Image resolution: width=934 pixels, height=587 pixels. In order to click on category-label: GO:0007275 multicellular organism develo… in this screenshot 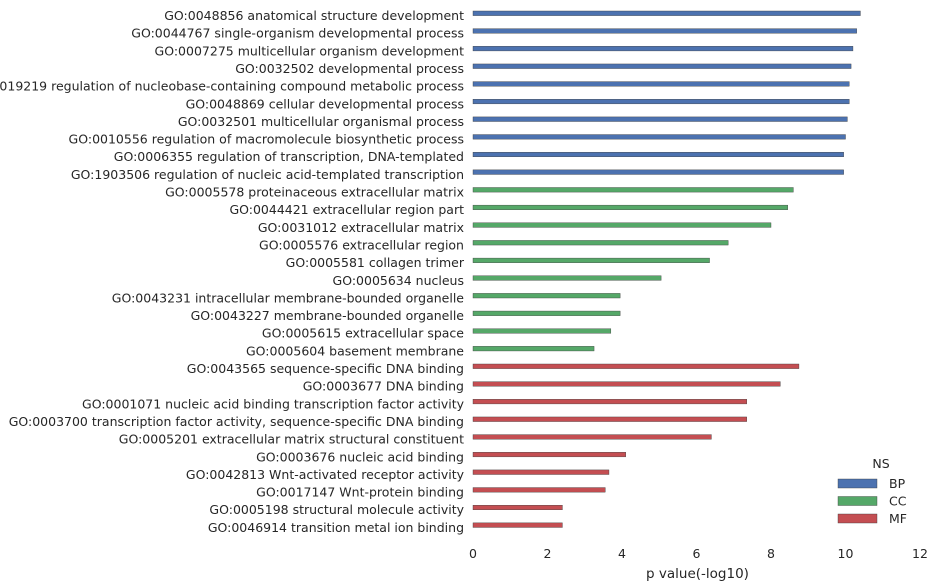, I will do `click(310, 50)`.